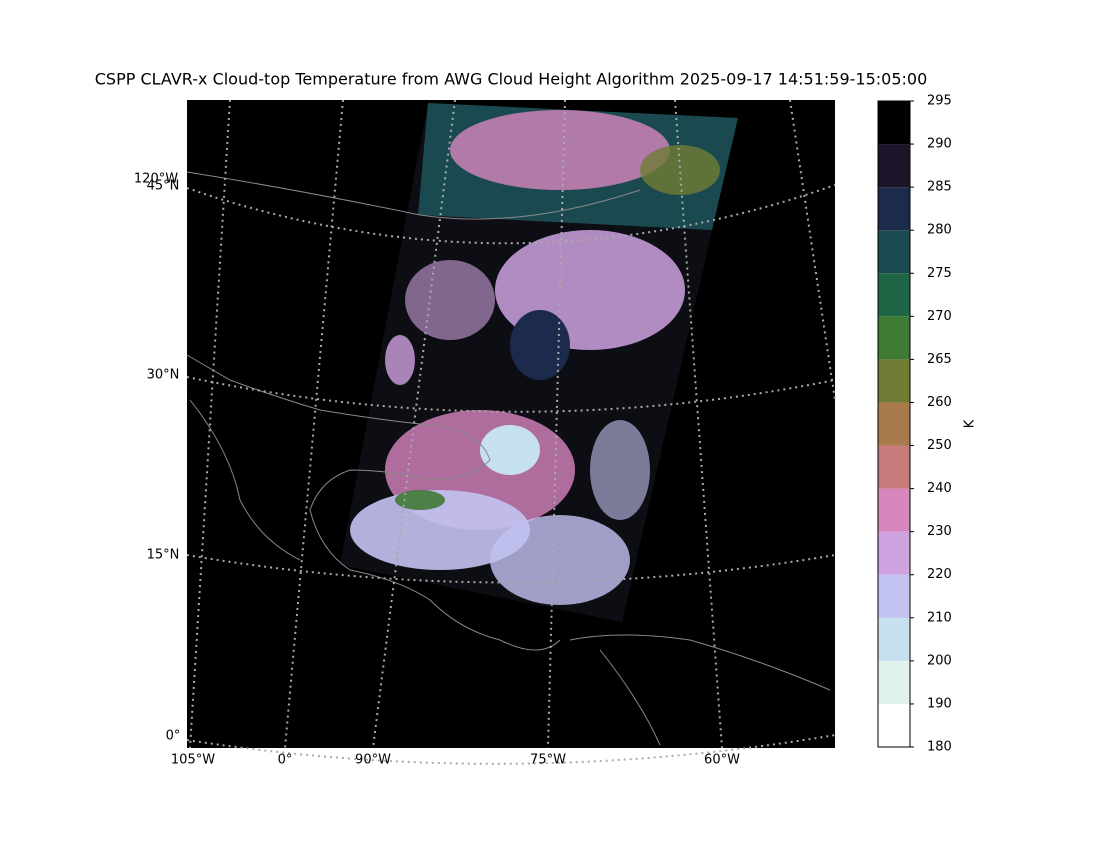 Image resolution: width=1120 pixels, height=844 pixels. What do you see at coordinates (970, 423) in the screenshot?
I see `colorbar-label: K` at bounding box center [970, 423].